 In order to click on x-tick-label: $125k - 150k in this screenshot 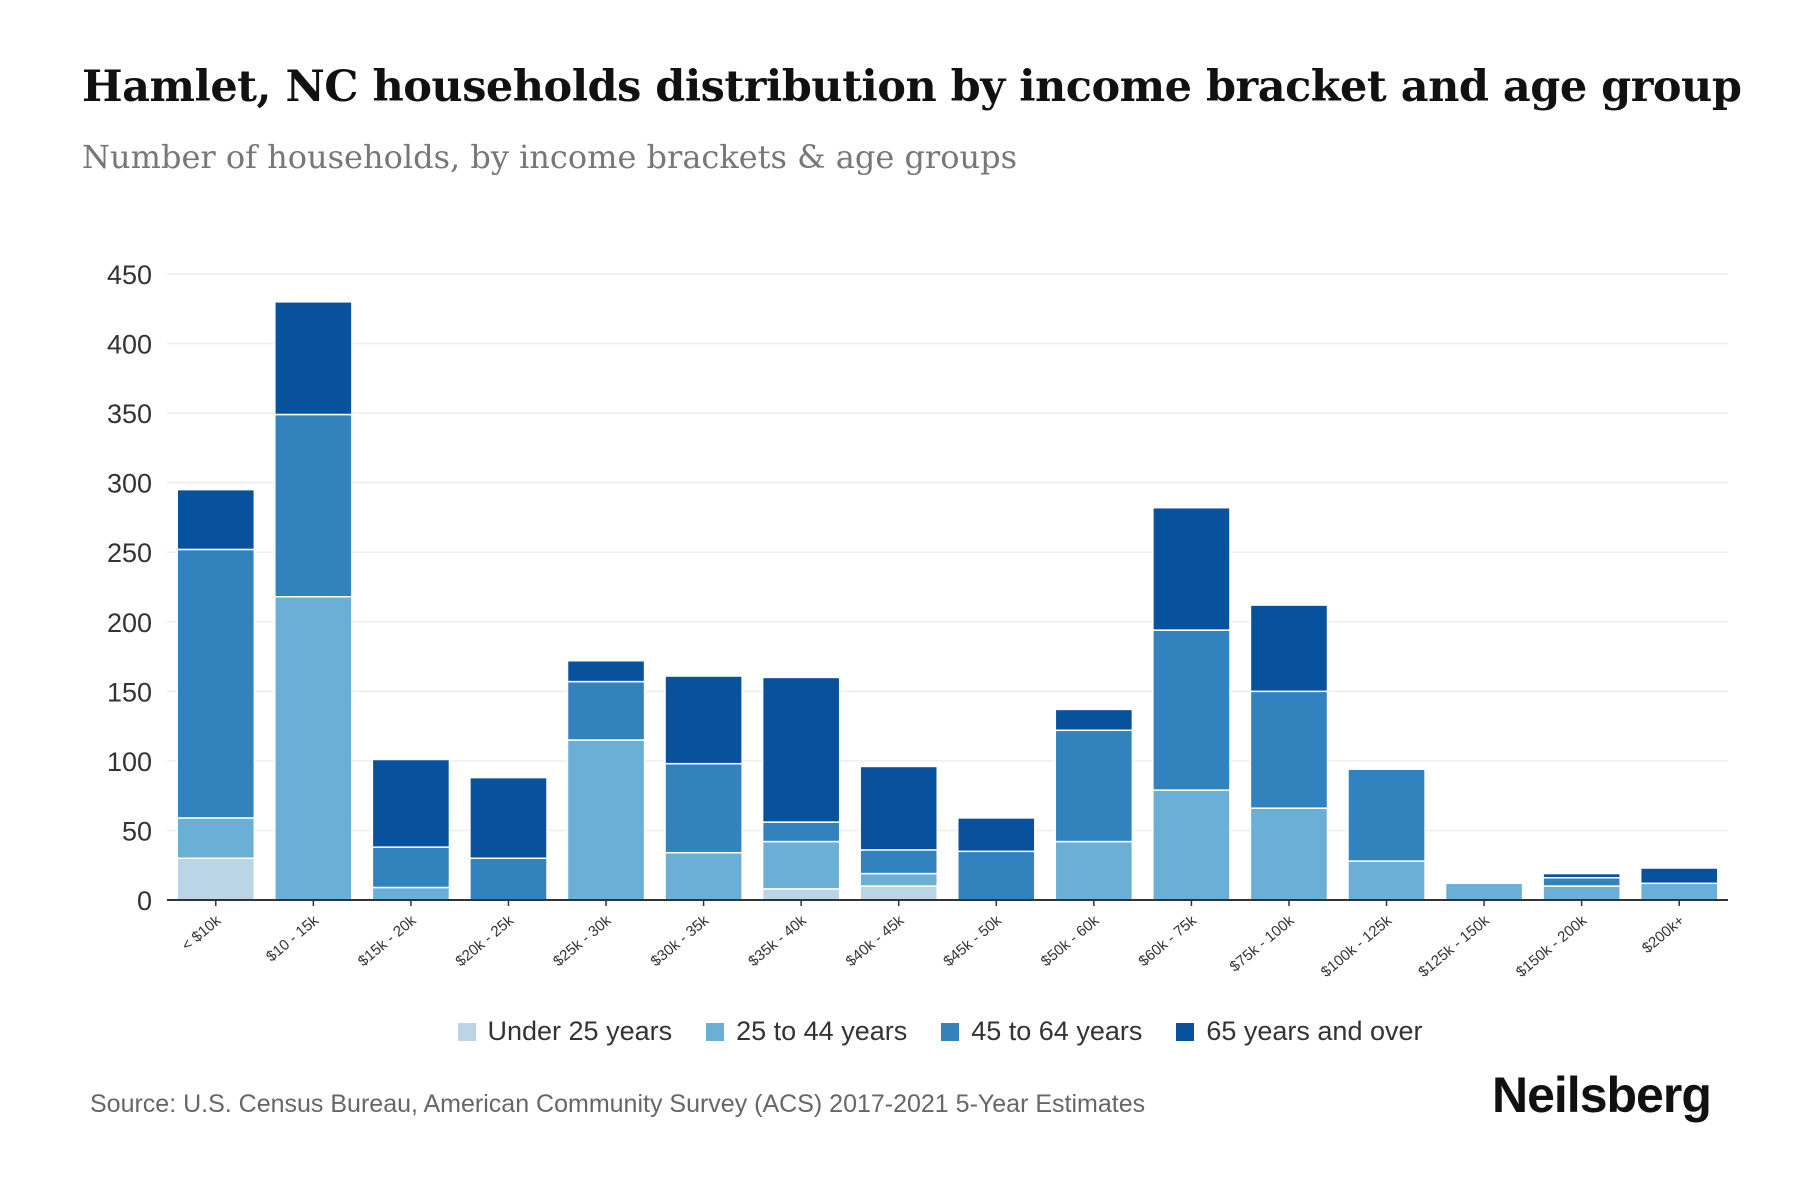, I will do `click(1454, 946)`.